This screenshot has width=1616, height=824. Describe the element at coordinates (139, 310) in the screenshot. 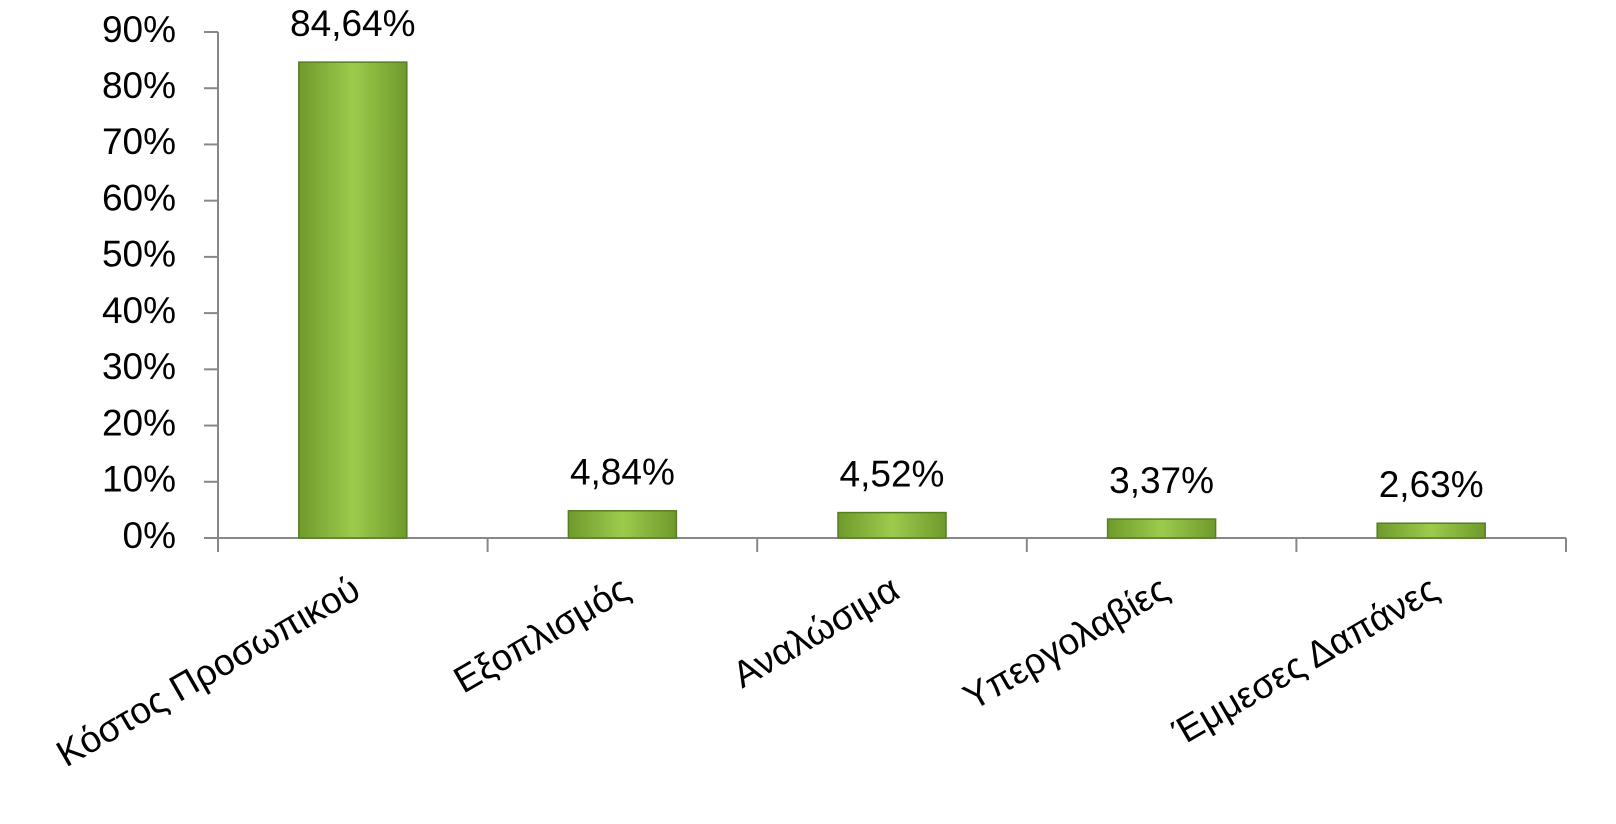

I see `y-tick-label: 40%` at that location.